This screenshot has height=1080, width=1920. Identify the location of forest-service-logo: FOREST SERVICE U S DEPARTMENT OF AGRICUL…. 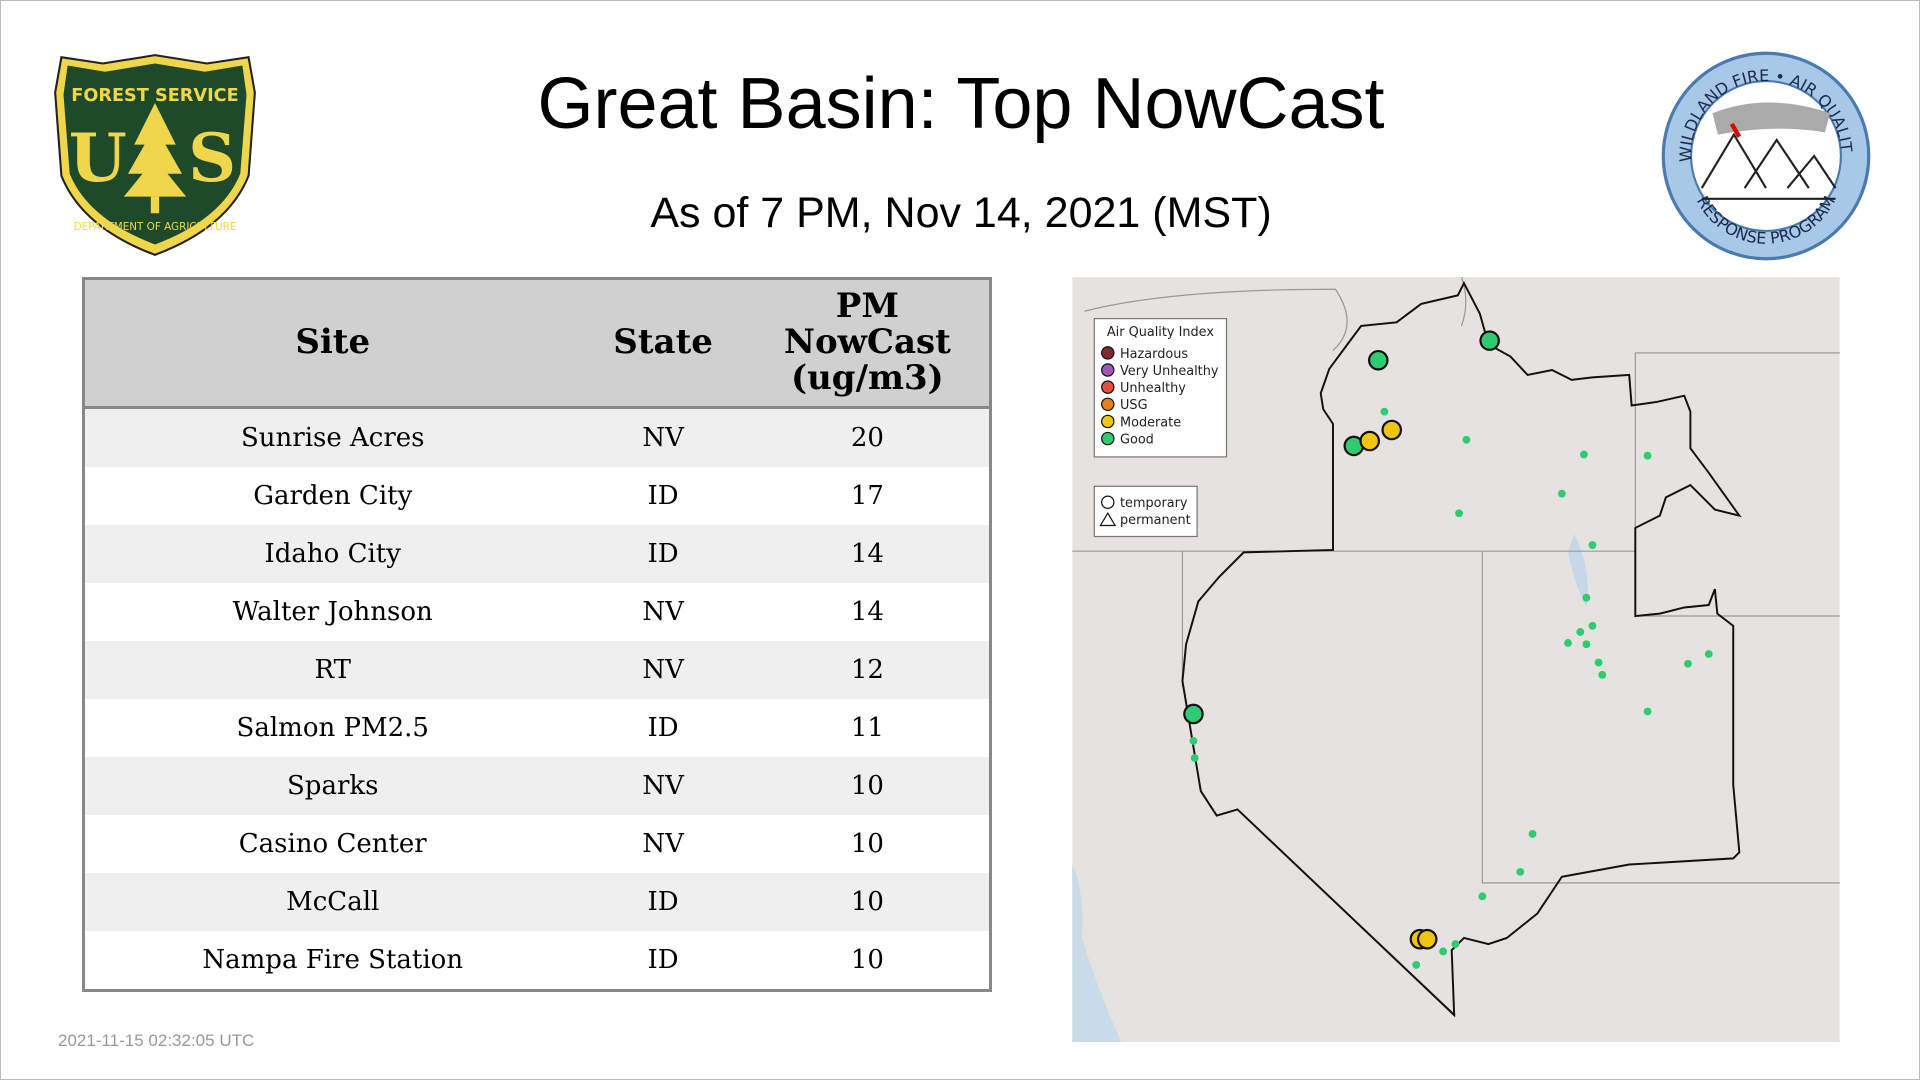
(155, 155).